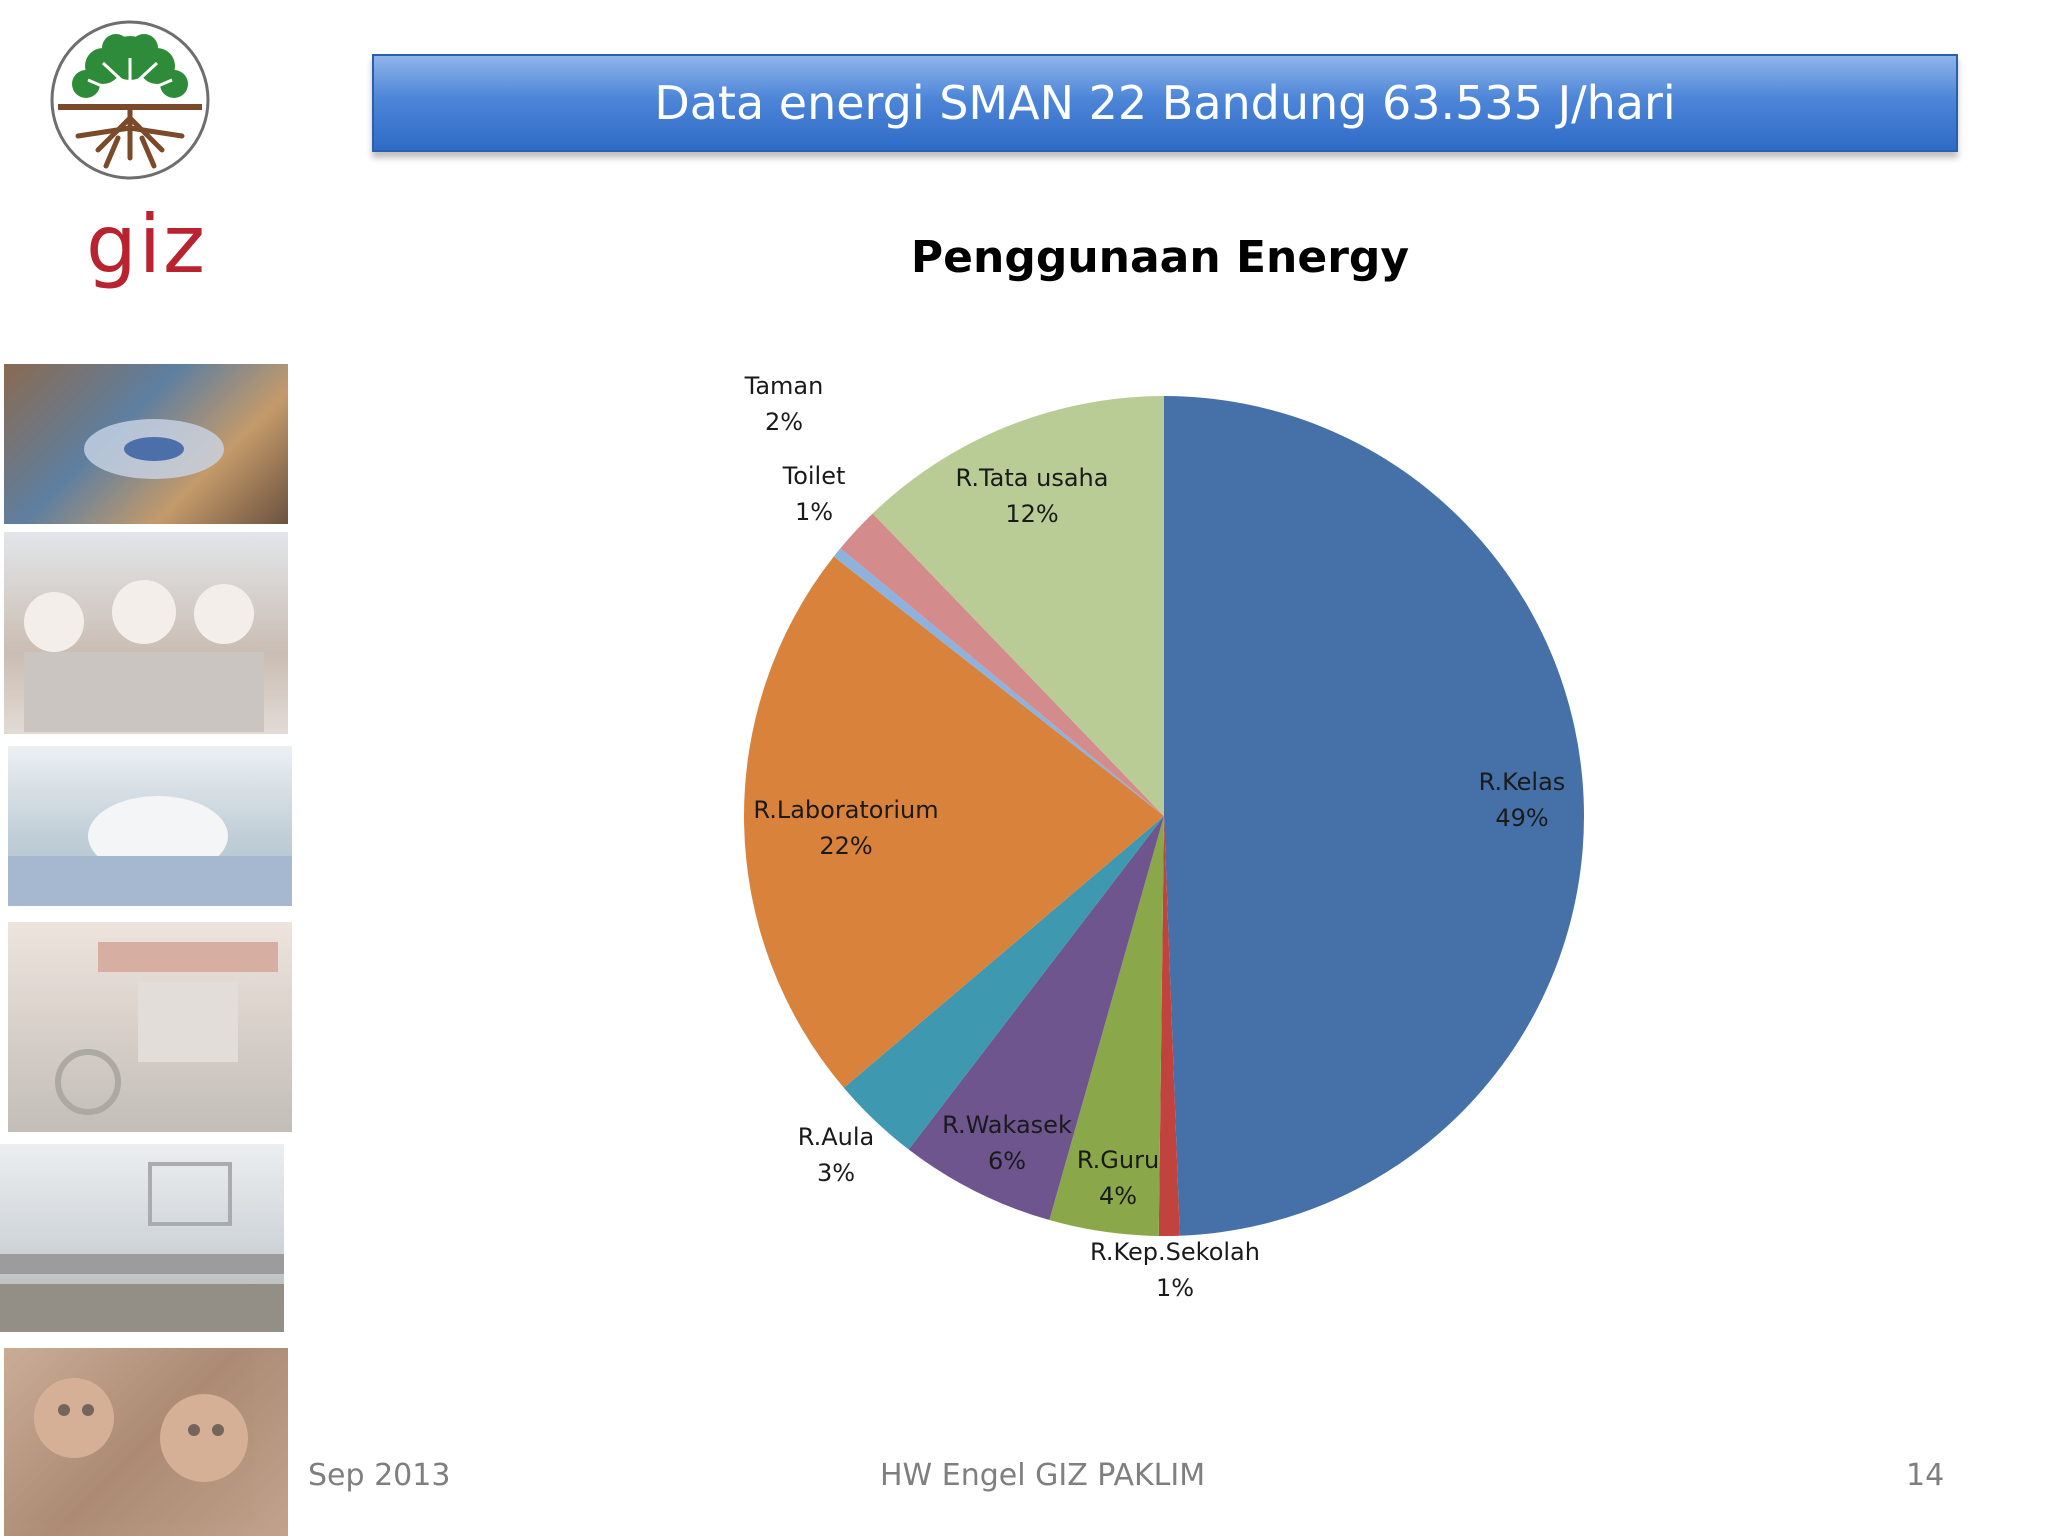  Describe the element at coordinates (166, 1028) in the screenshot. I see `street-vendor-art` at that location.